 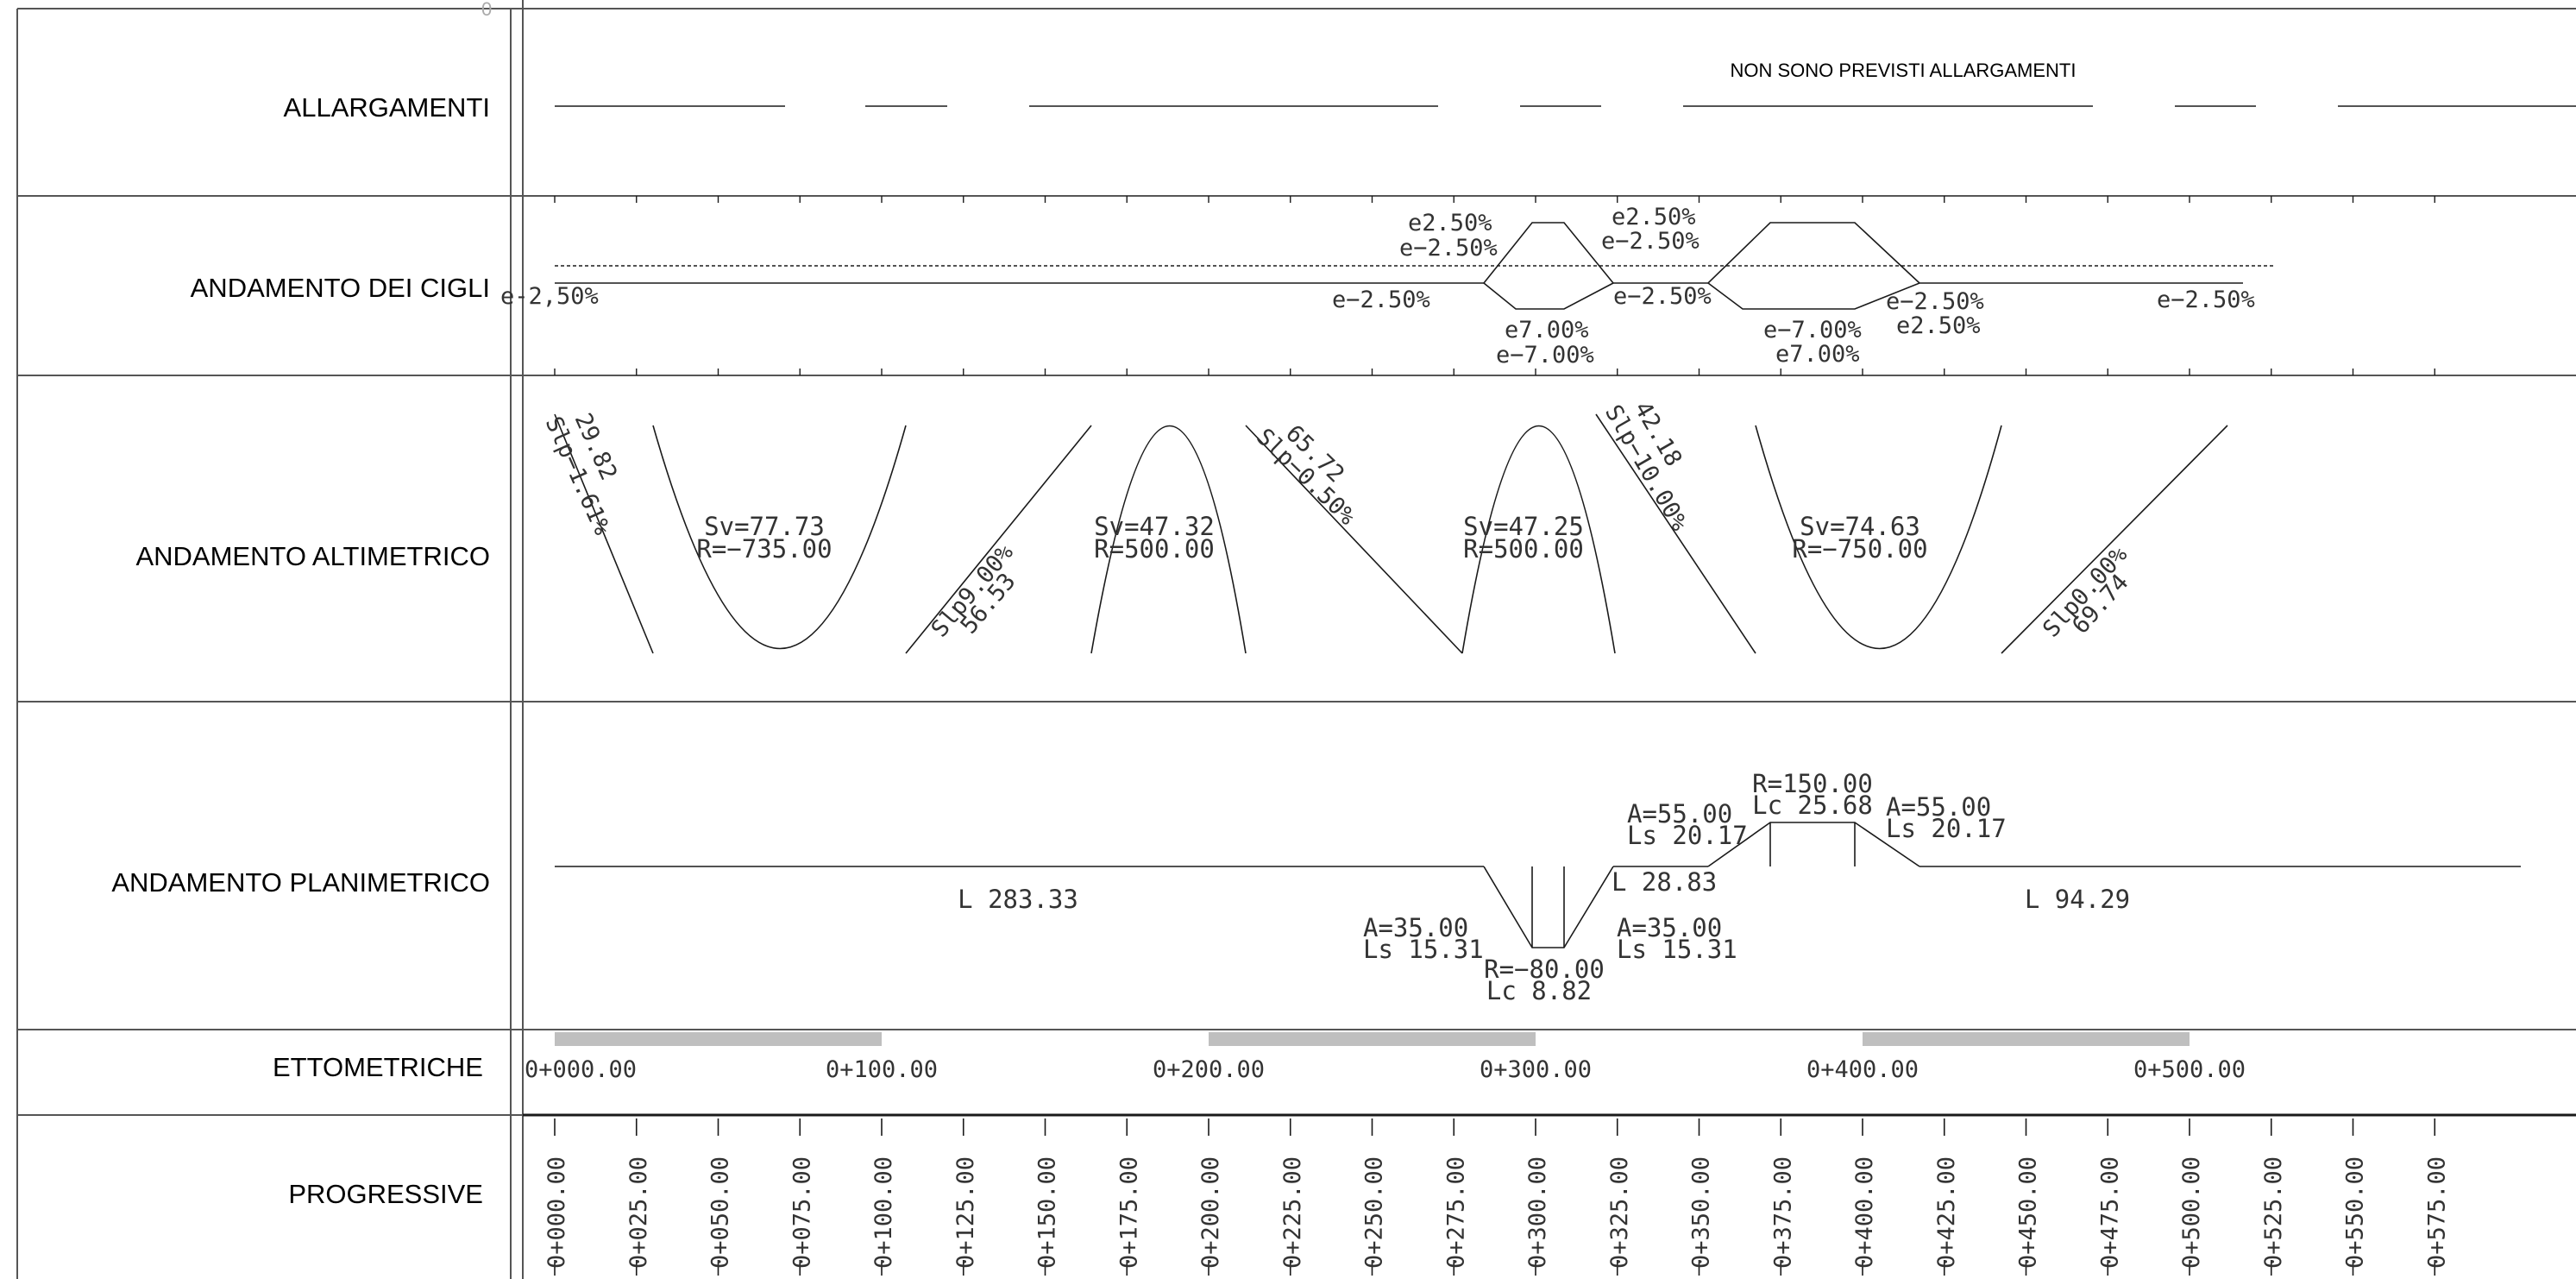 What do you see at coordinates (883, 1212) in the screenshot?
I see `progressive-label: 0+100.00` at bounding box center [883, 1212].